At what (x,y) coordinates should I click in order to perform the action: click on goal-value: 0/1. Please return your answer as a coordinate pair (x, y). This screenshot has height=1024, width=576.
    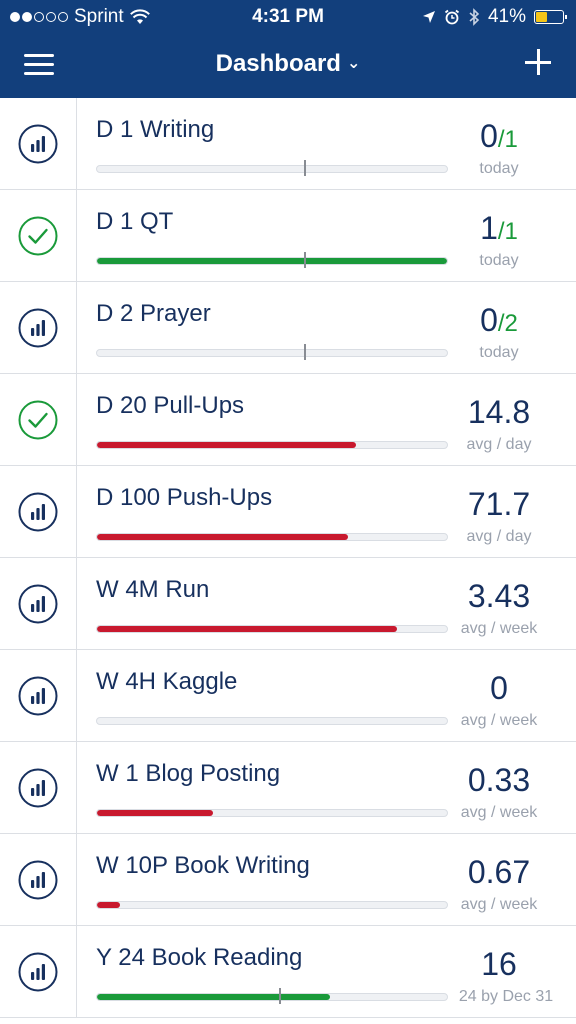
    Looking at the image, I should click on (499, 136).